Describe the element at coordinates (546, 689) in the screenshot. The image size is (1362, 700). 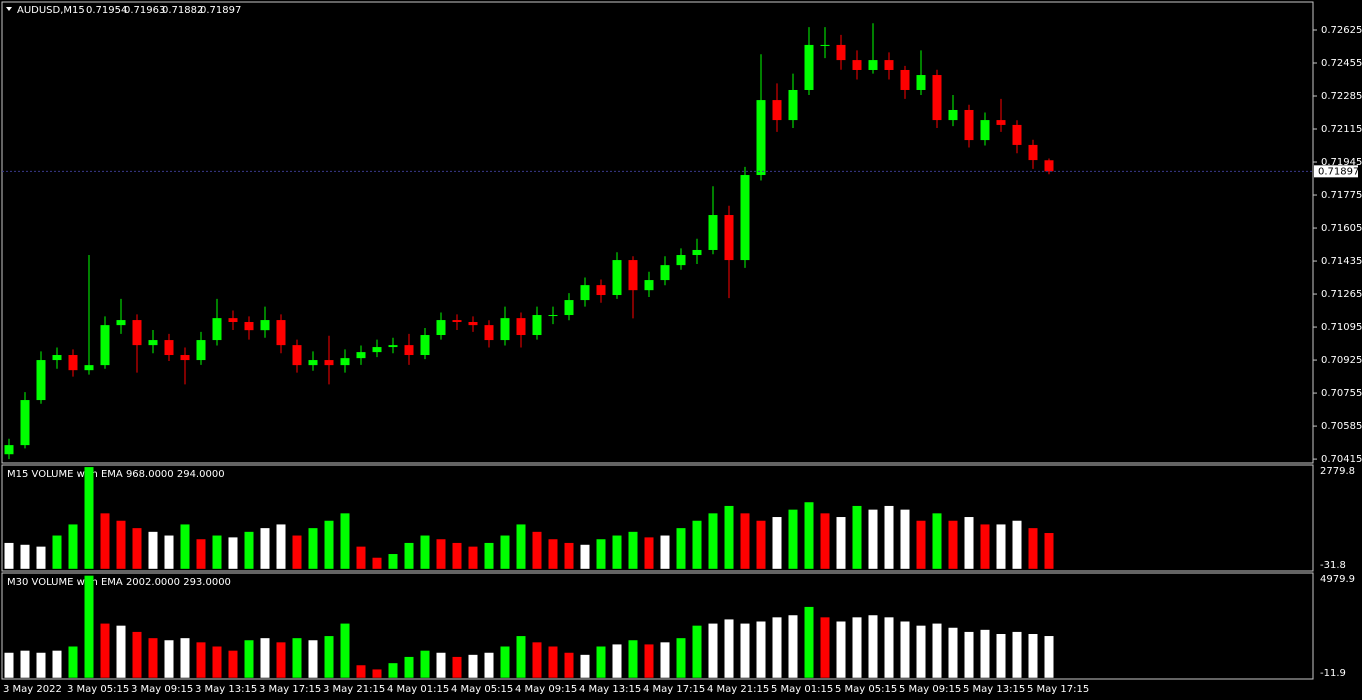
I see `x-tick-label: 4 May 09:15` at that location.